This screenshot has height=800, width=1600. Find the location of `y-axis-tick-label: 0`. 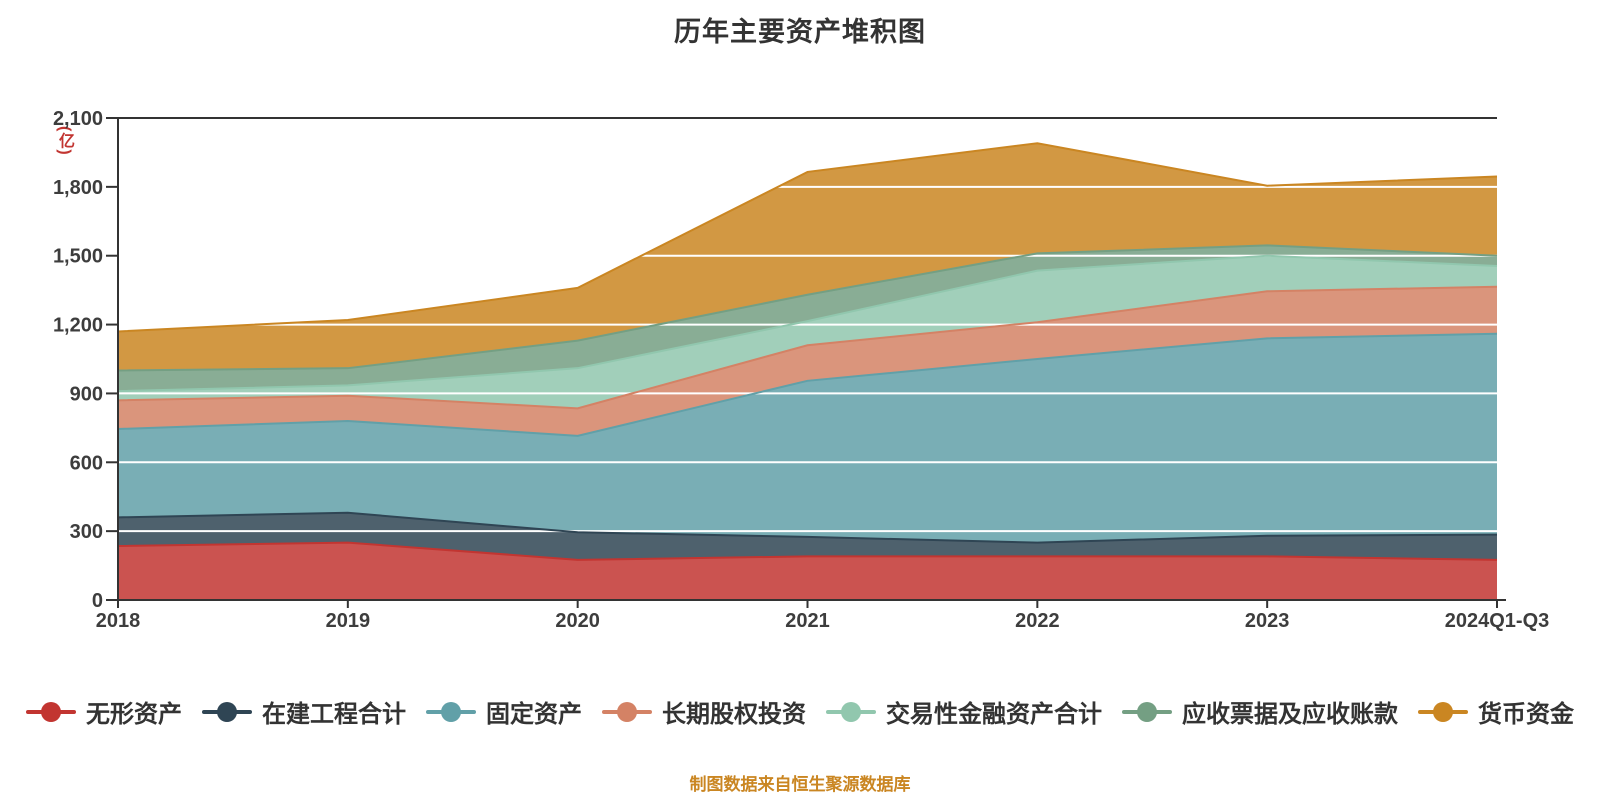

y-axis-tick-label: 0 is located at coordinates (97, 601).